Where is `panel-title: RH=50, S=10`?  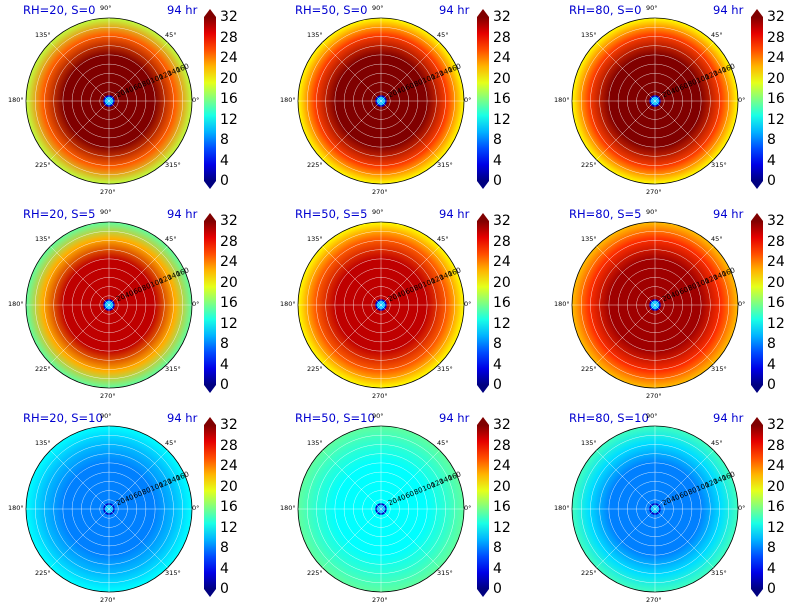 panel-title: RH=50, S=10 is located at coordinates (335, 418).